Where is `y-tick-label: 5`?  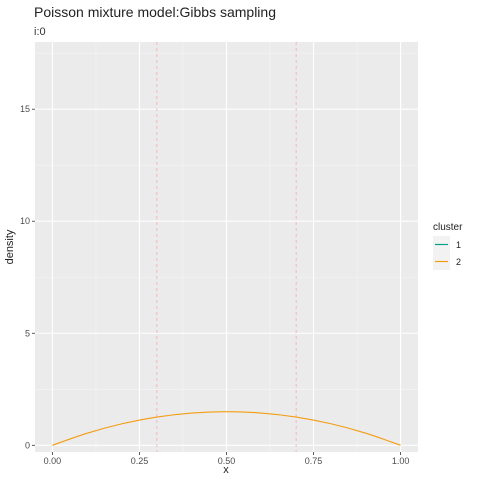 y-tick-label: 5 is located at coordinates (27, 333).